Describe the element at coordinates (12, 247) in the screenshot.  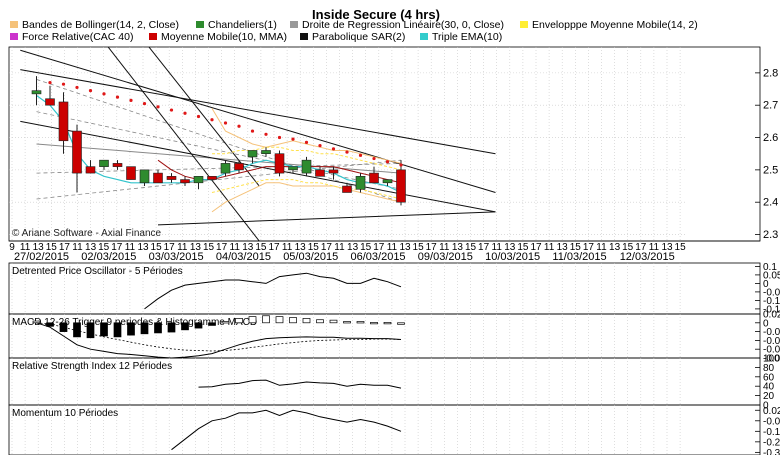
I see `x-hour-label: 9` at that location.